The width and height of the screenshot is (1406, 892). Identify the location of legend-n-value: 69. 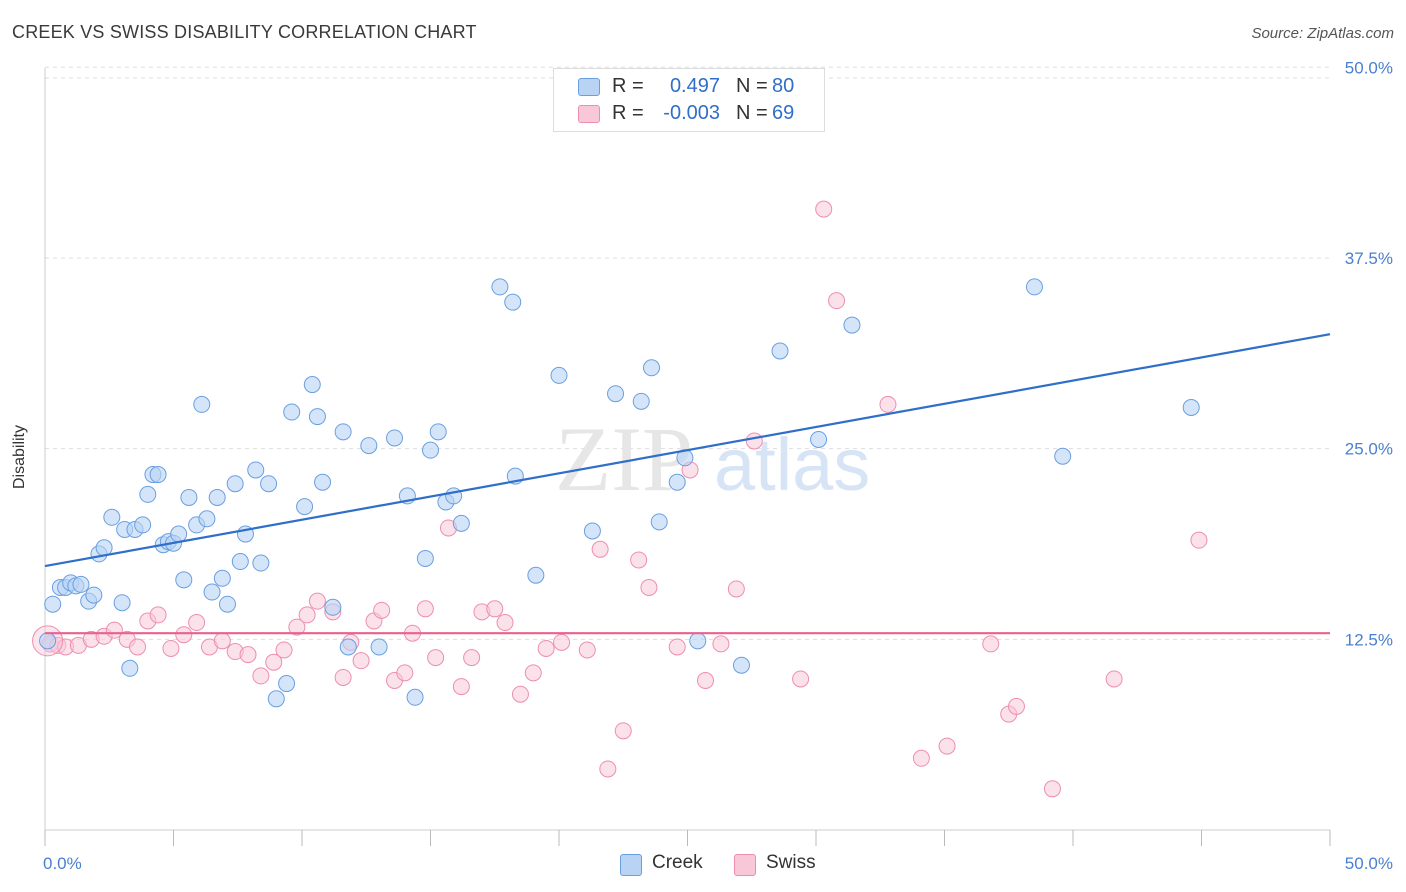
(783, 113).